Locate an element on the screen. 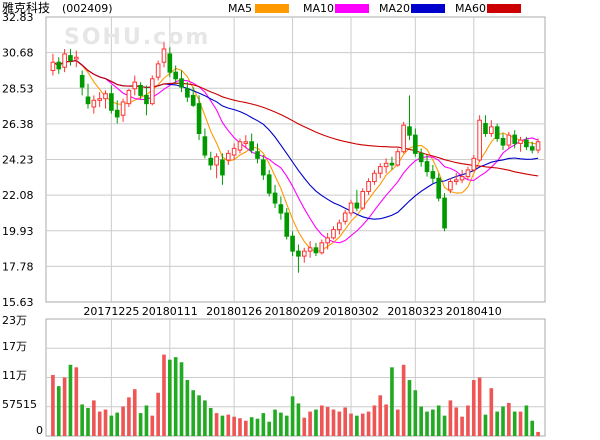 This screenshot has height=440, width=600. price-tick-label: 17.78 is located at coordinates (18, 266).